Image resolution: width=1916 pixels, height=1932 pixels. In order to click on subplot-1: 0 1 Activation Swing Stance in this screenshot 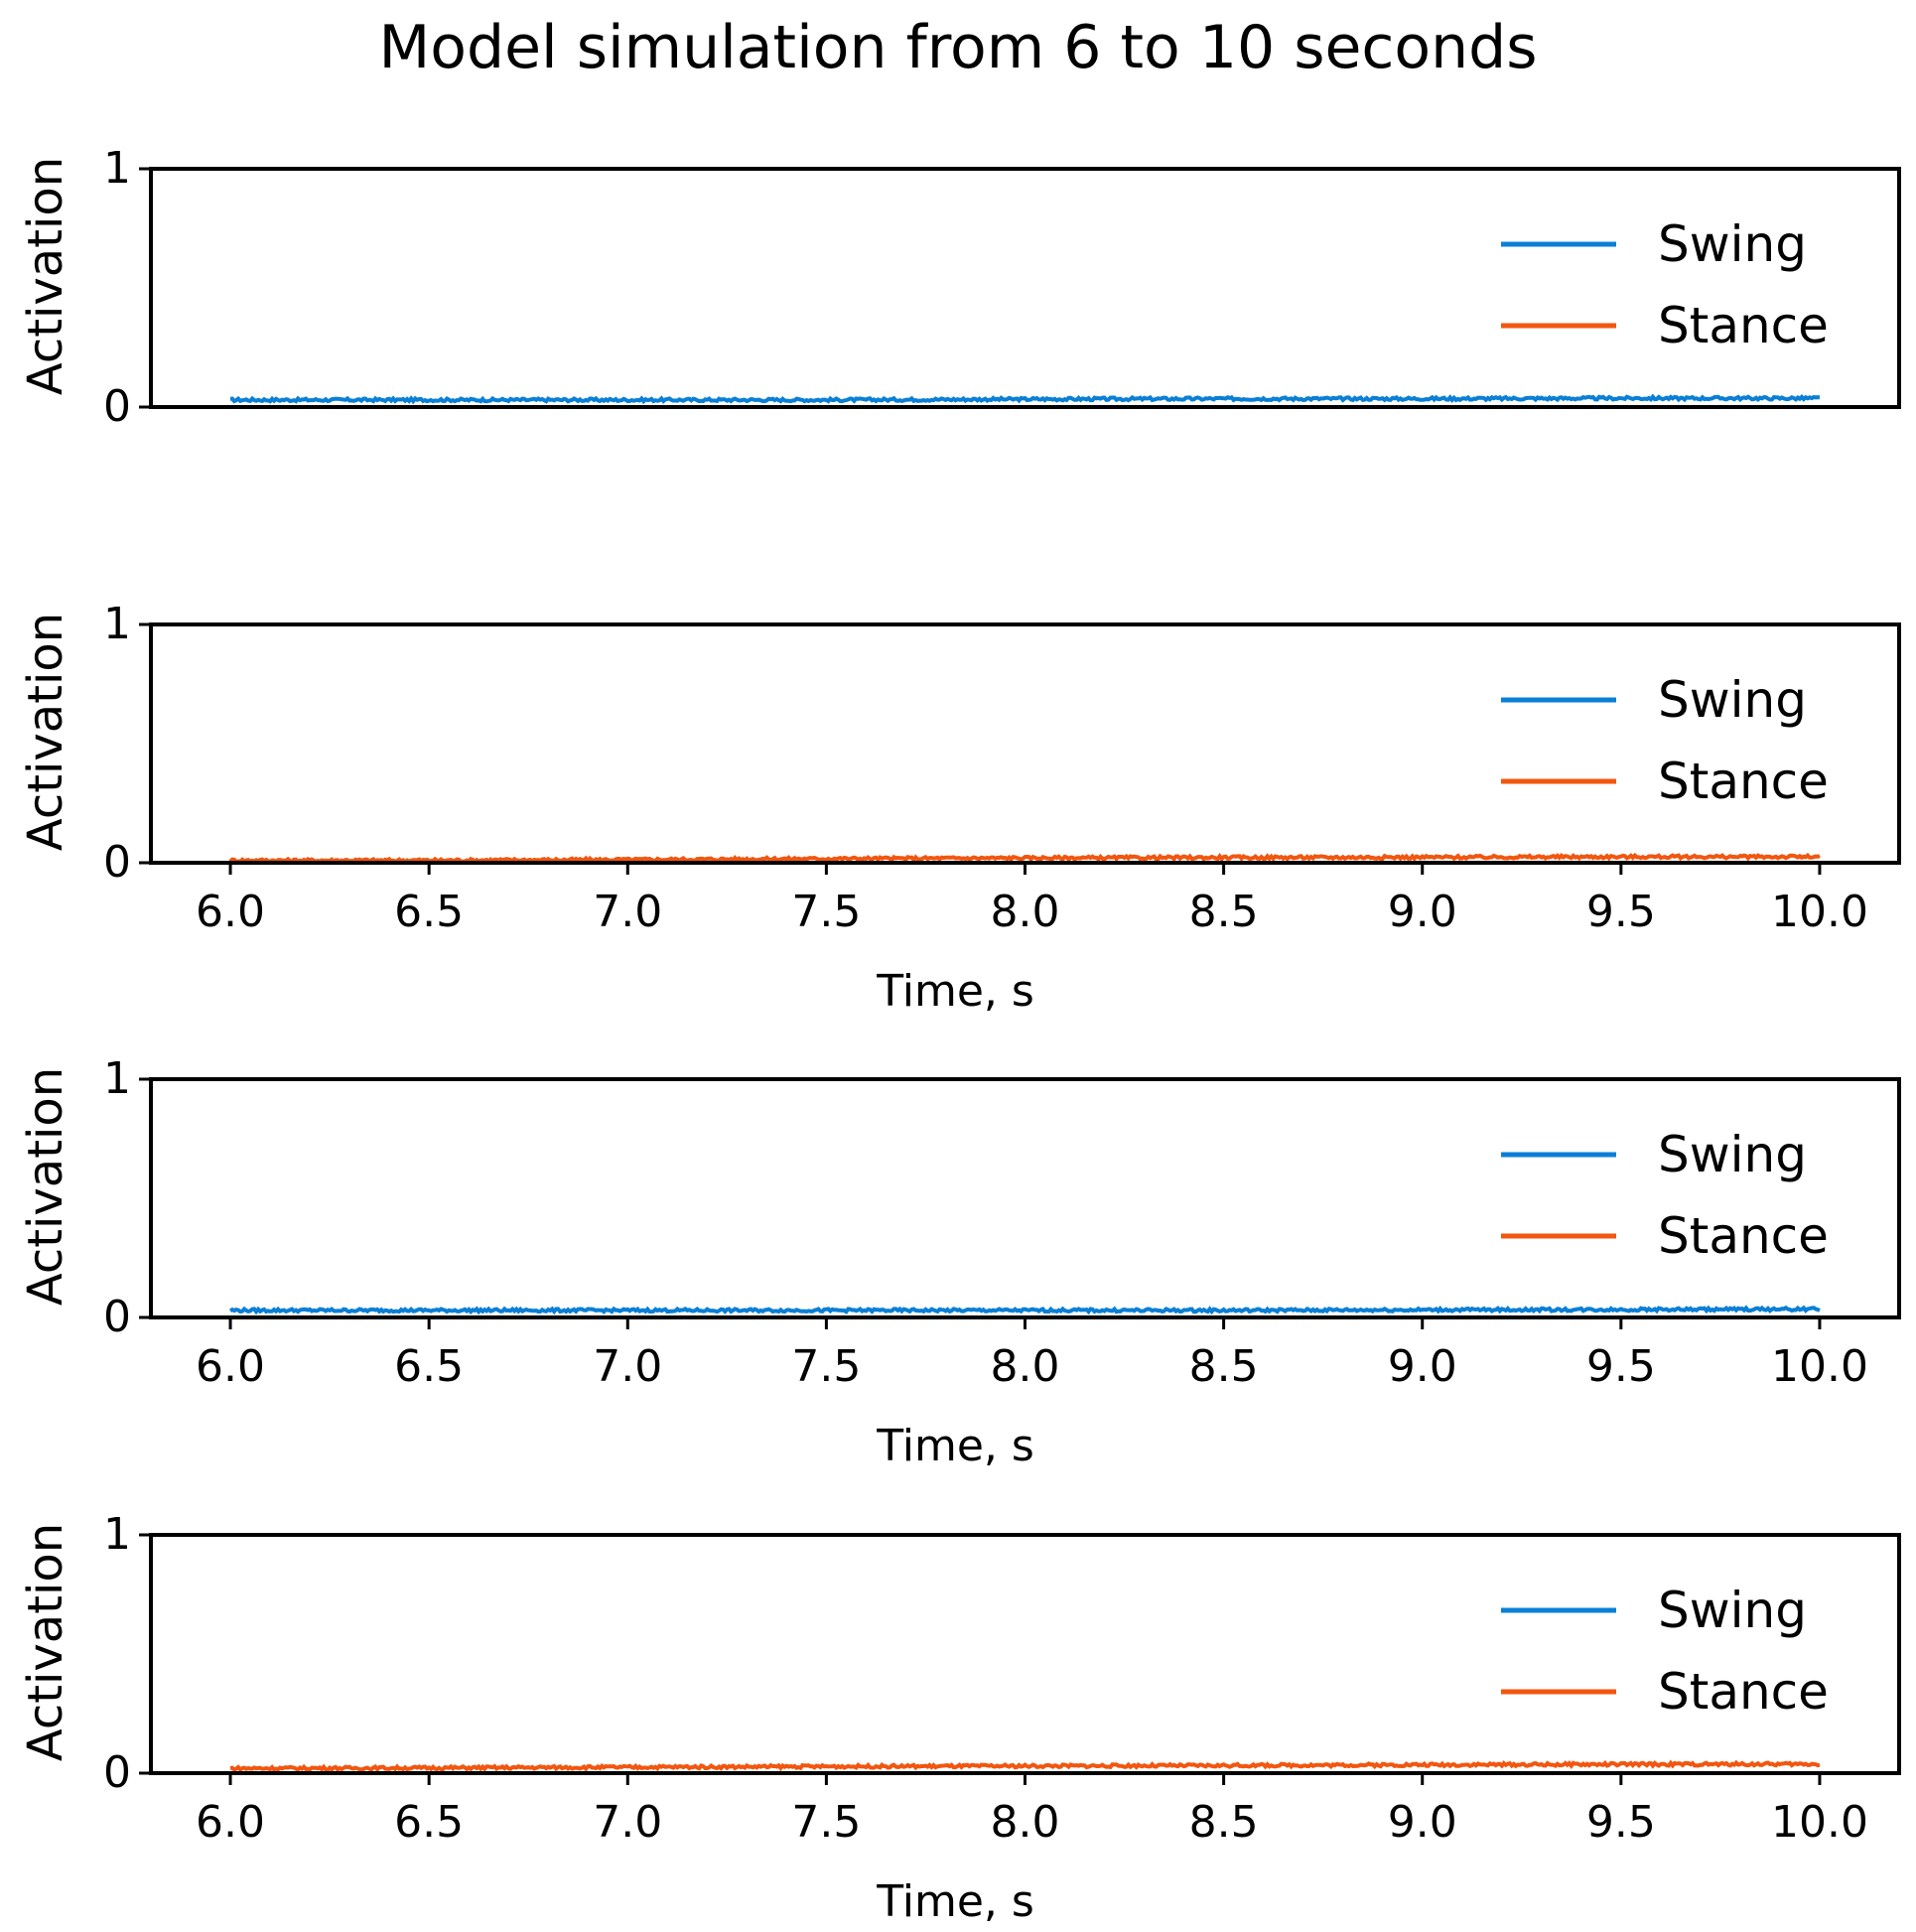, I will do `click(959, 287)`.